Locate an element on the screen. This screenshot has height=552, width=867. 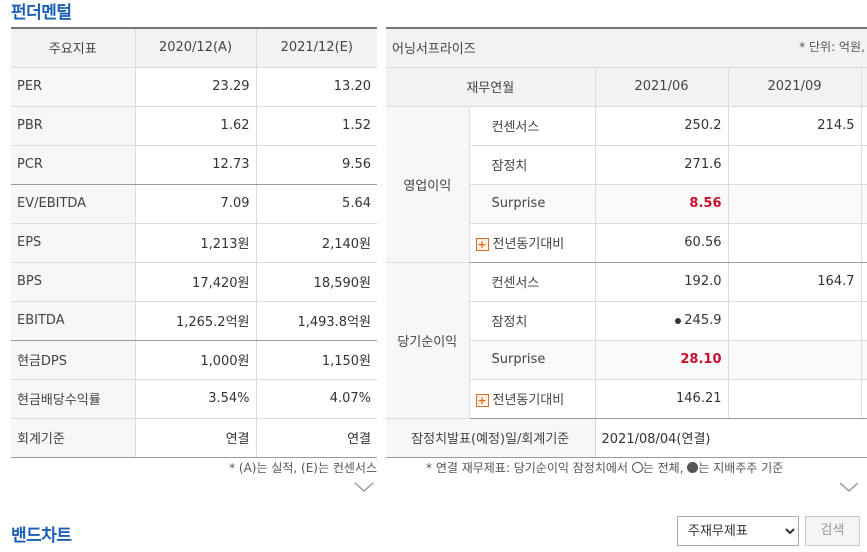
table-row: + 전년동기대비 60.56 is located at coordinates (626, 243).